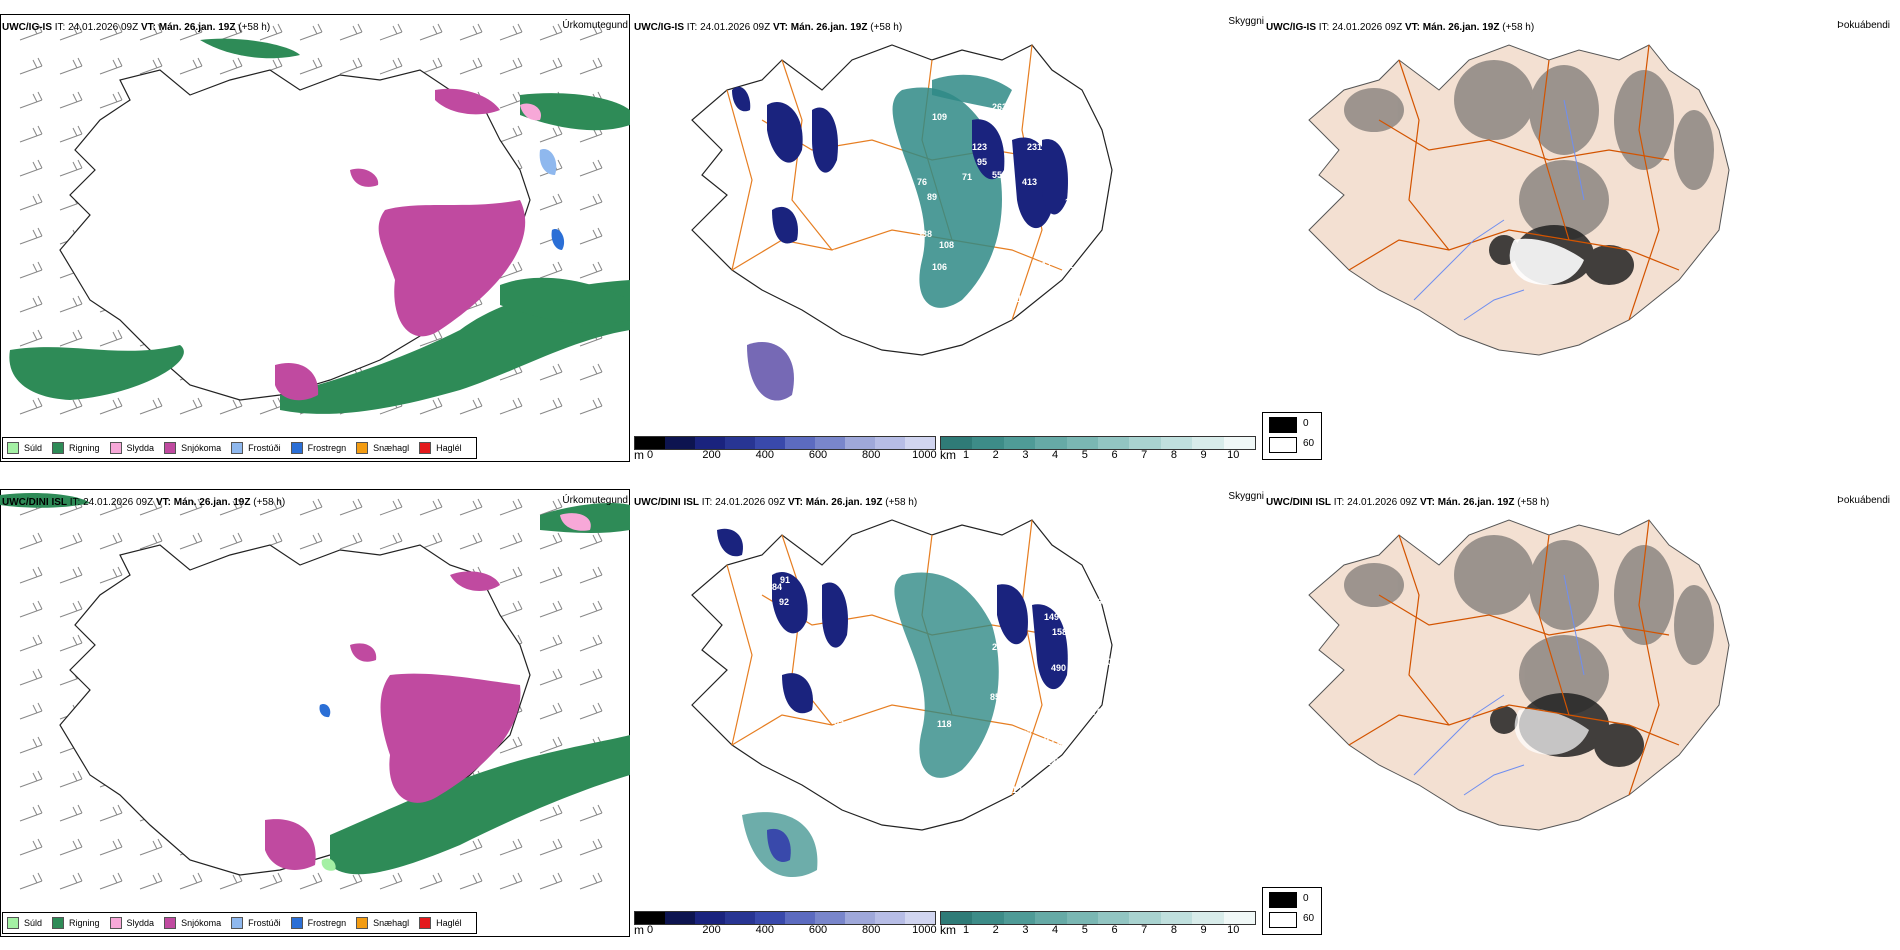 This screenshot has height=950, width=1900. What do you see at coordinates (830, 850) in the screenshot?
I see `visibility-label: 102` at bounding box center [830, 850].